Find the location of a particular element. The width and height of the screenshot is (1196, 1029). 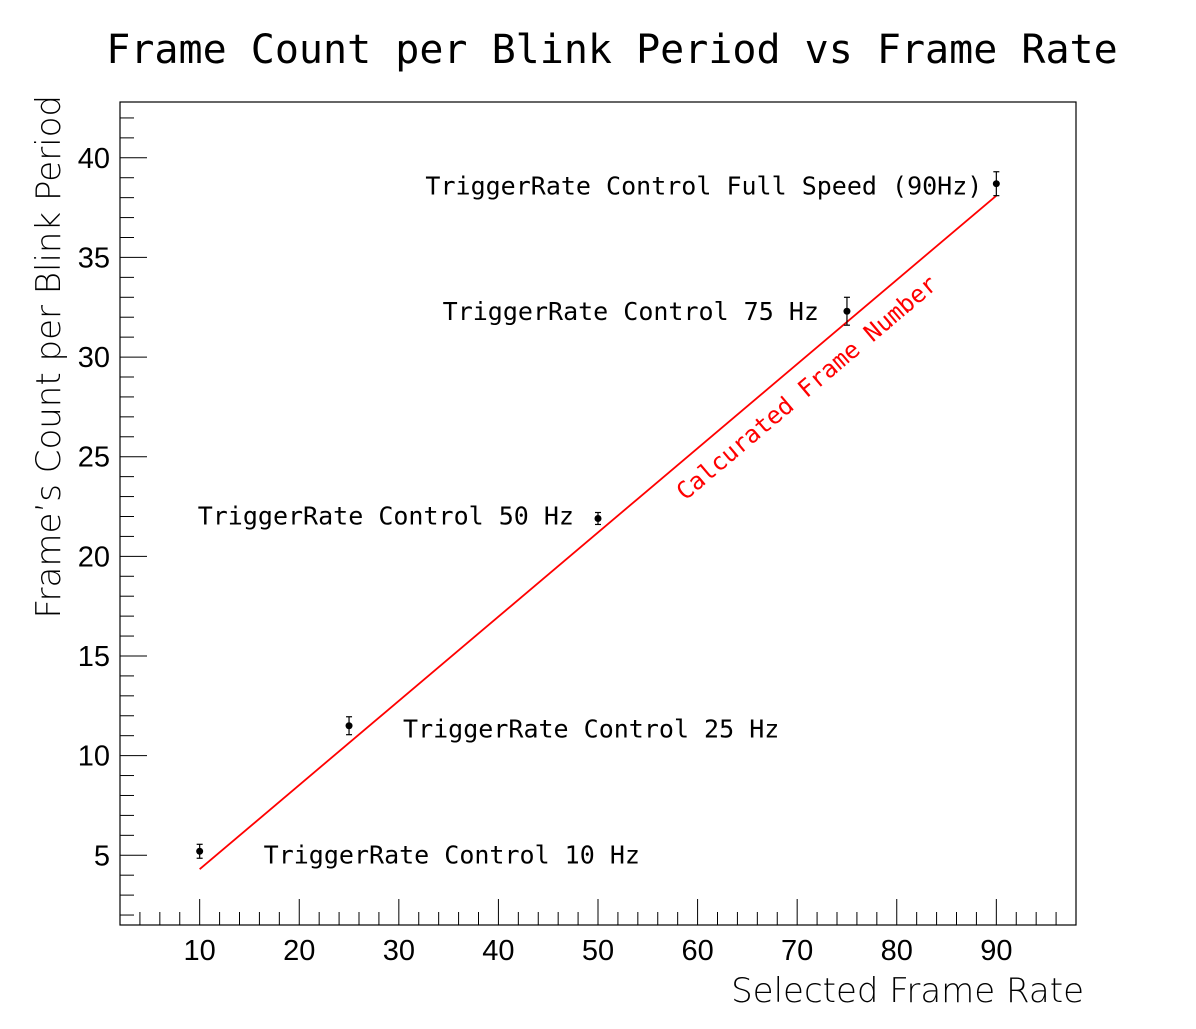

y-tick-label: 20 is located at coordinates (94, 557).